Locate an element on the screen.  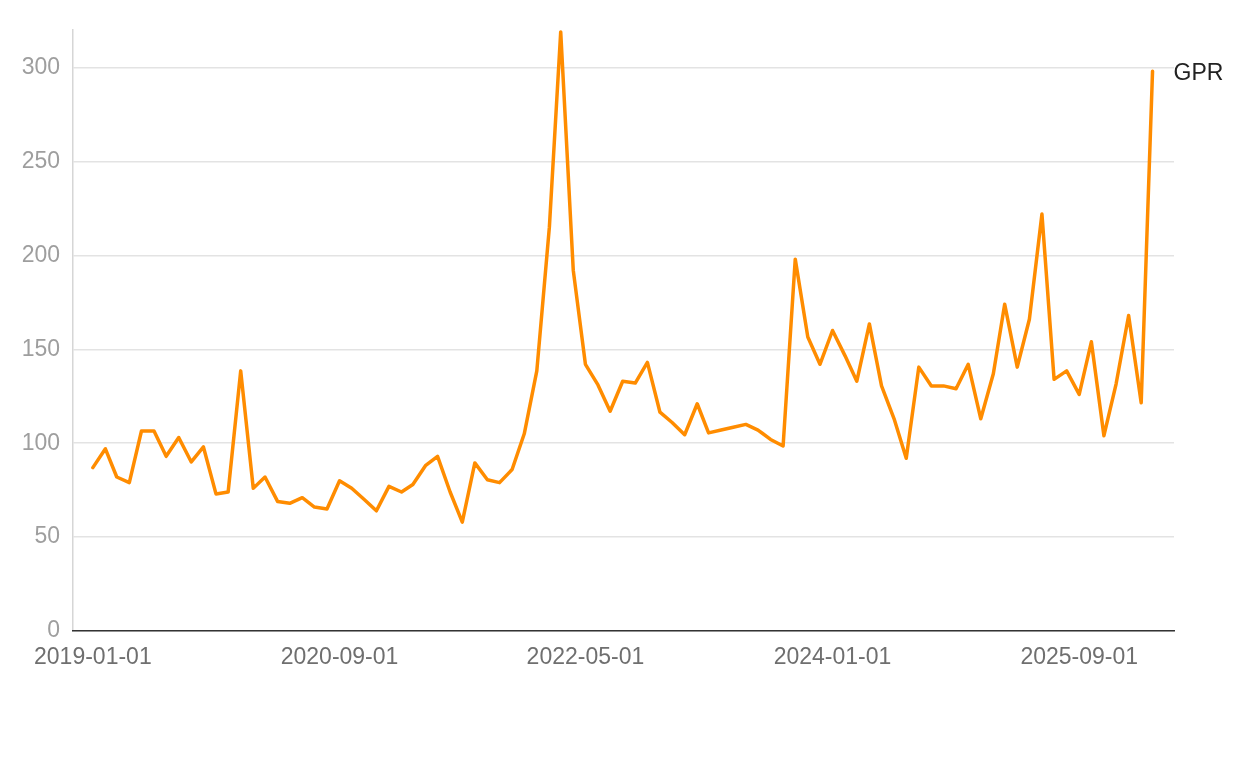
x-tick-label: 2022-05-01 is located at coordinates (585, 656).